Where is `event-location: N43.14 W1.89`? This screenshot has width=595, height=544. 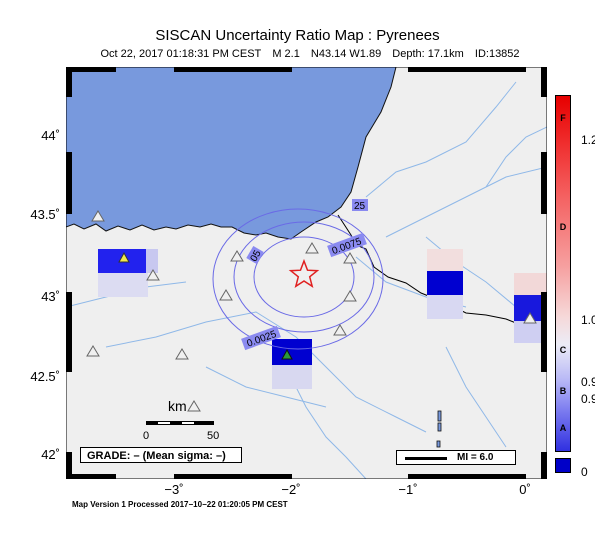
event-location: N43.14 W1.89 is located at coordinates (346, 54).